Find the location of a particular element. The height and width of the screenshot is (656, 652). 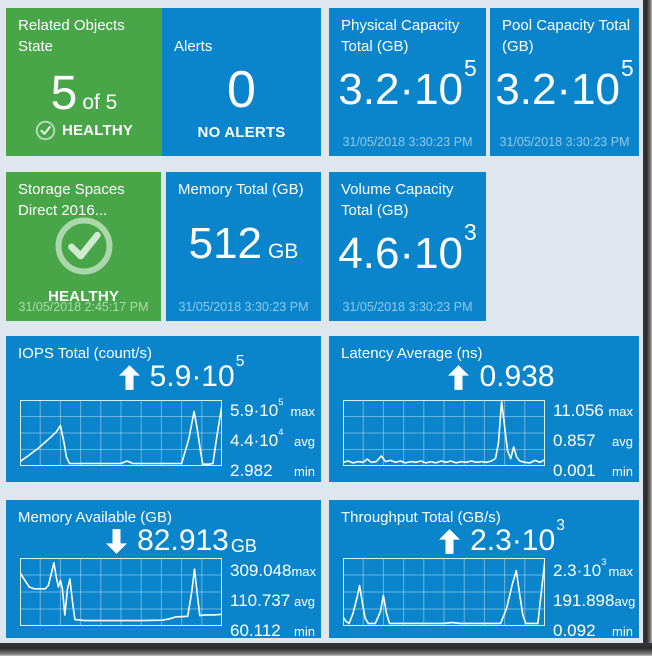

related-objects-count: 5 of 5 is located at coordinates (84, 93).